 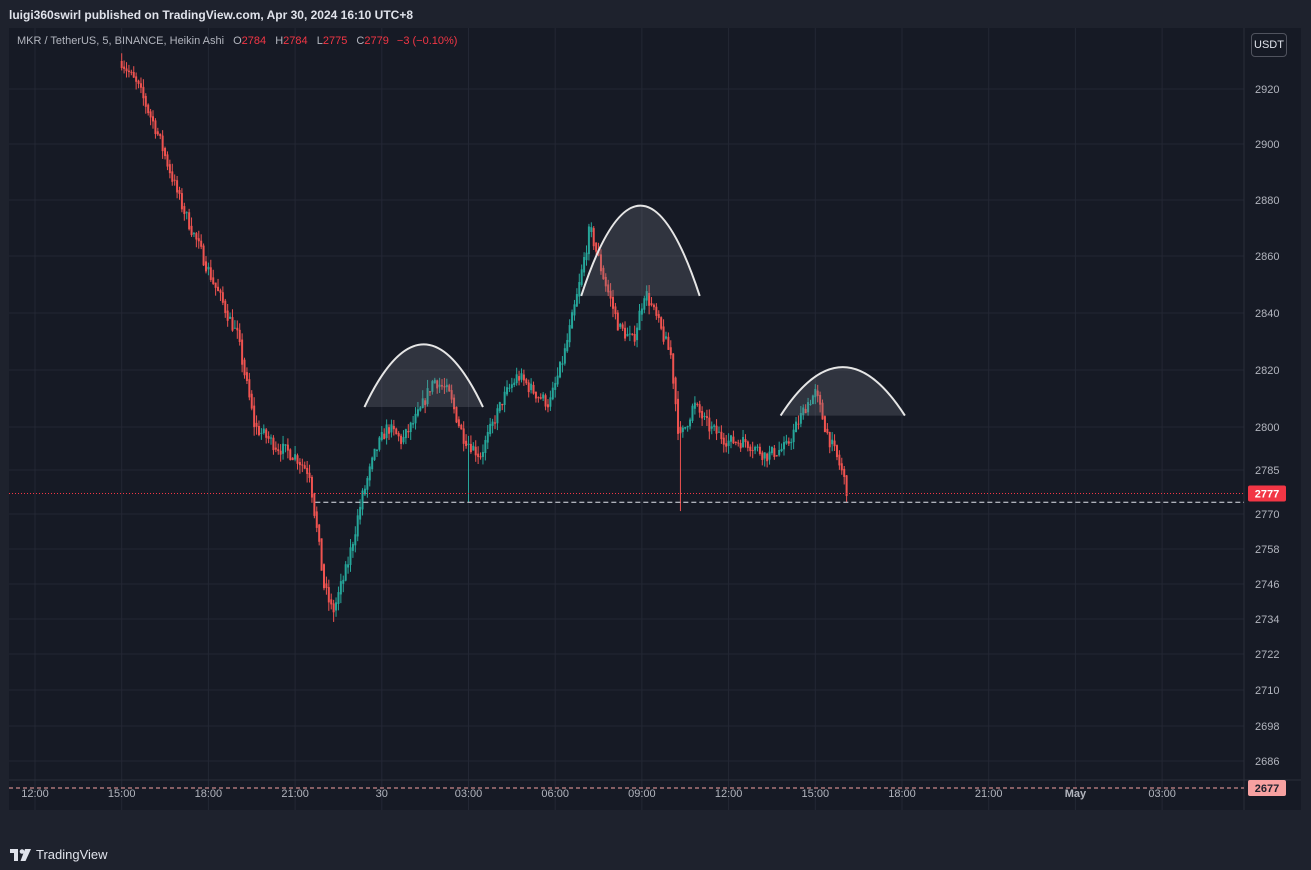 I want to click on symbol-label: MKR / TetherUS, 5, BINANCE, Heikin Ashi, so click(x=121, y=41).